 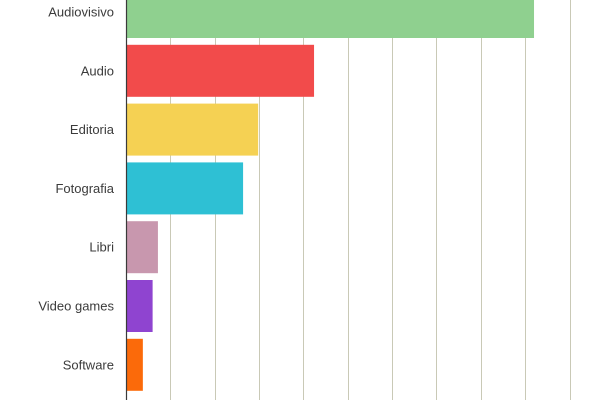 I want to click on category-label: Audiovisivo, so click(x=81, y=12).